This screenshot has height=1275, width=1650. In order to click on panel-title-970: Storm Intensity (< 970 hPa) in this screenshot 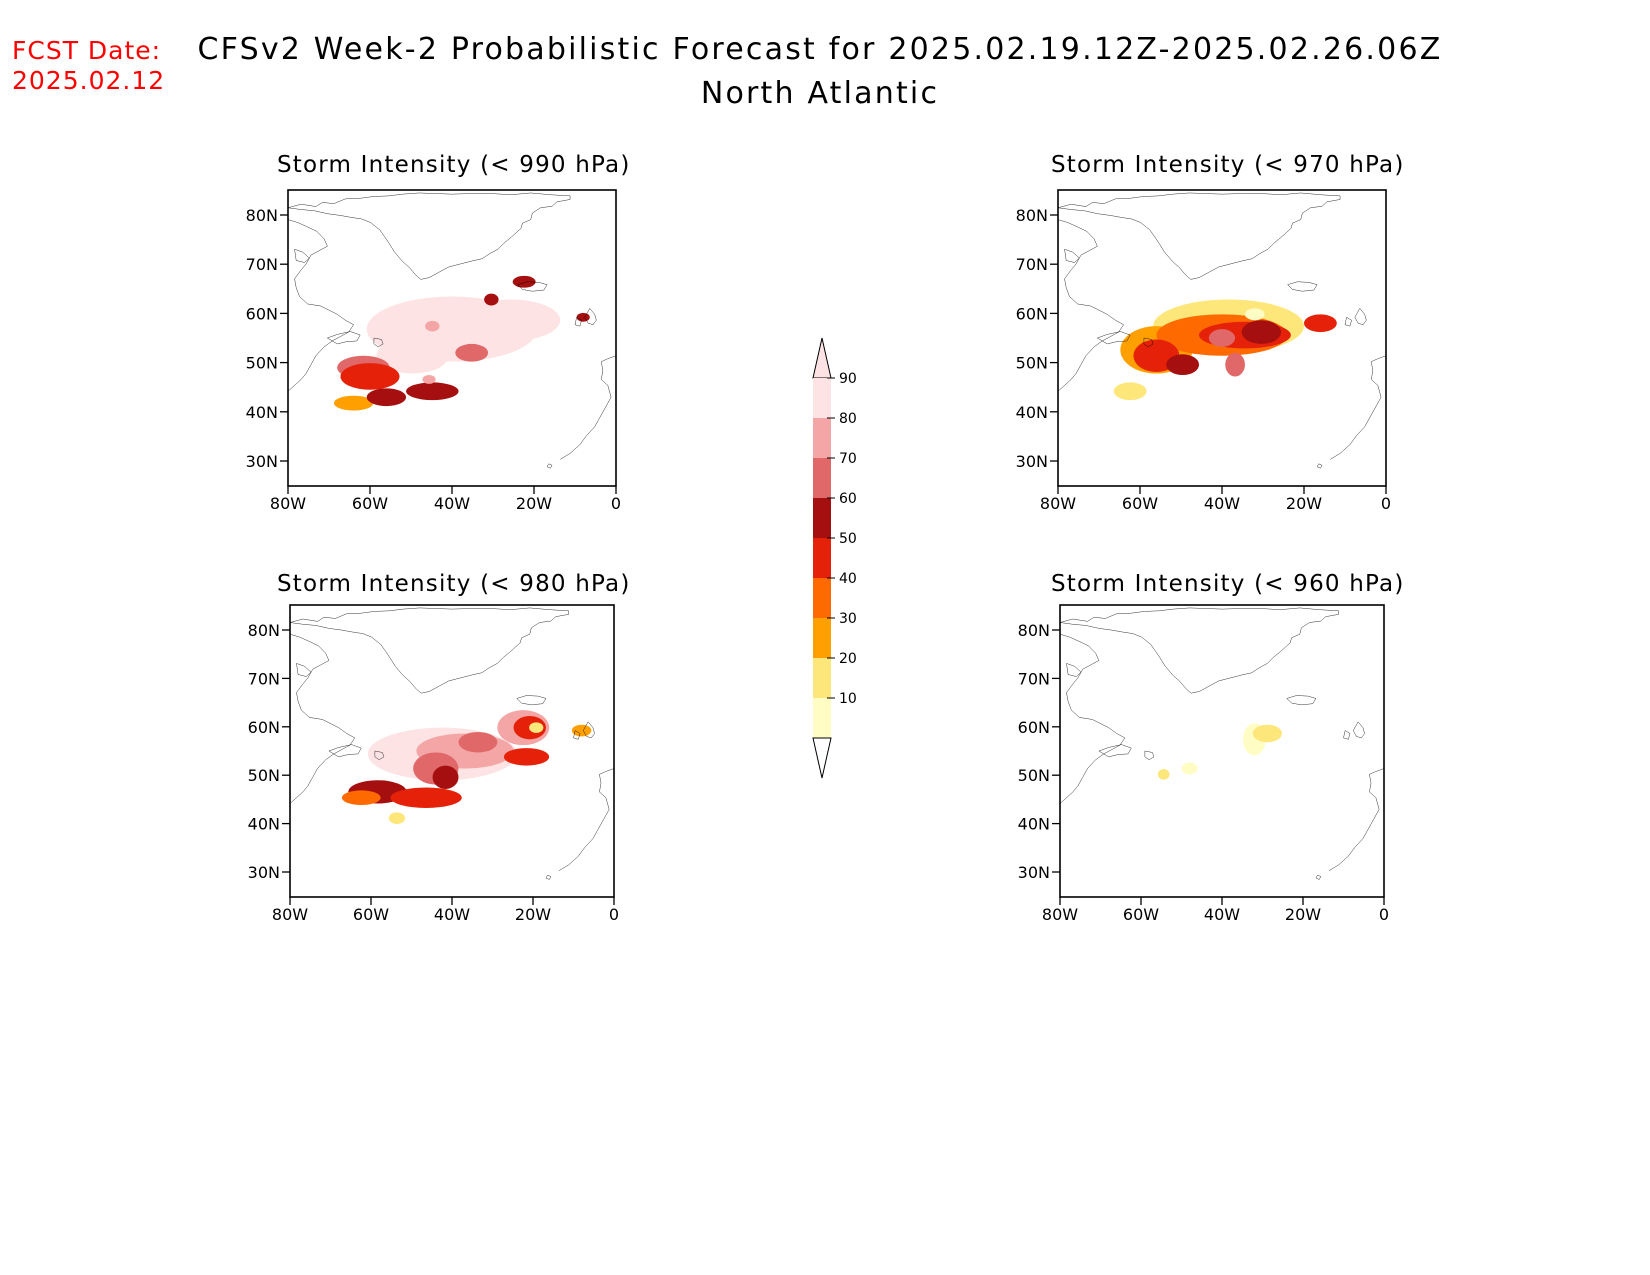, I will do `click(1228, 165)`.